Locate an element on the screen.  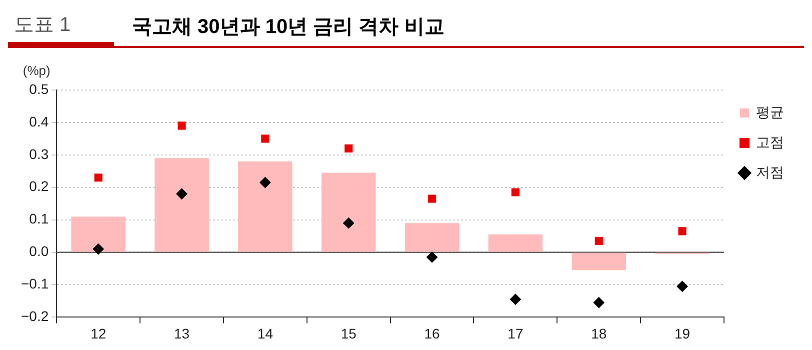
y-tick-label: 0.1 is located at coordinates (39, 218).